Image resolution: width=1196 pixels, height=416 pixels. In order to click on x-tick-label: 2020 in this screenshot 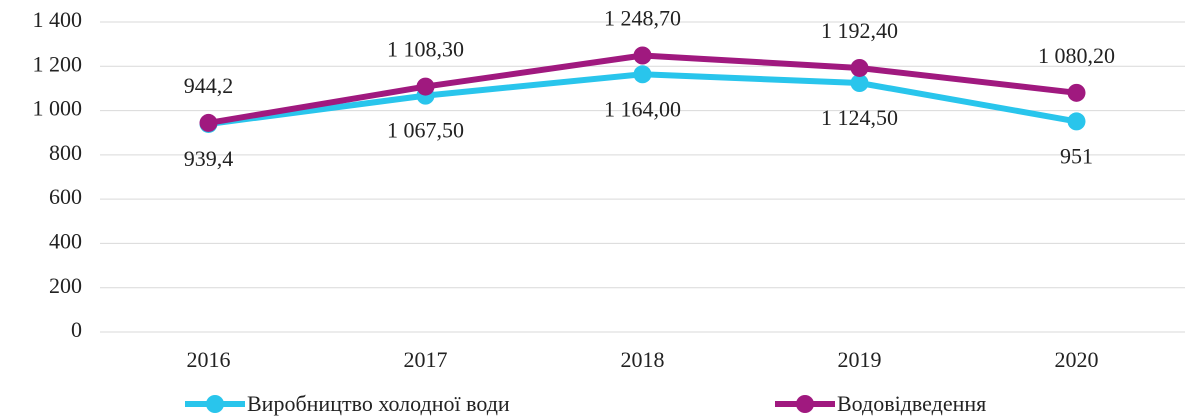, I will do `click(1077, 359)`.